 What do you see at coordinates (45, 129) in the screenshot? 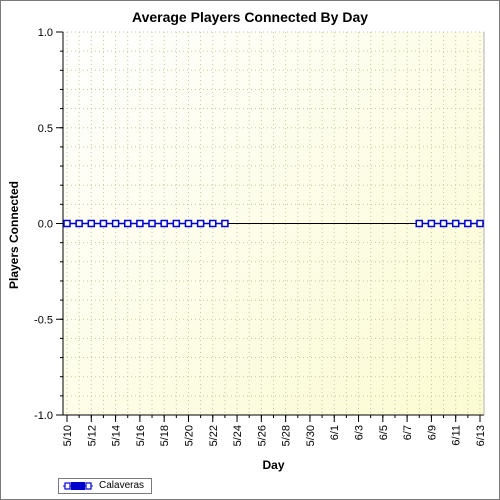
I see `y-tick-label: 0.5` at bounding box center [45, 129].